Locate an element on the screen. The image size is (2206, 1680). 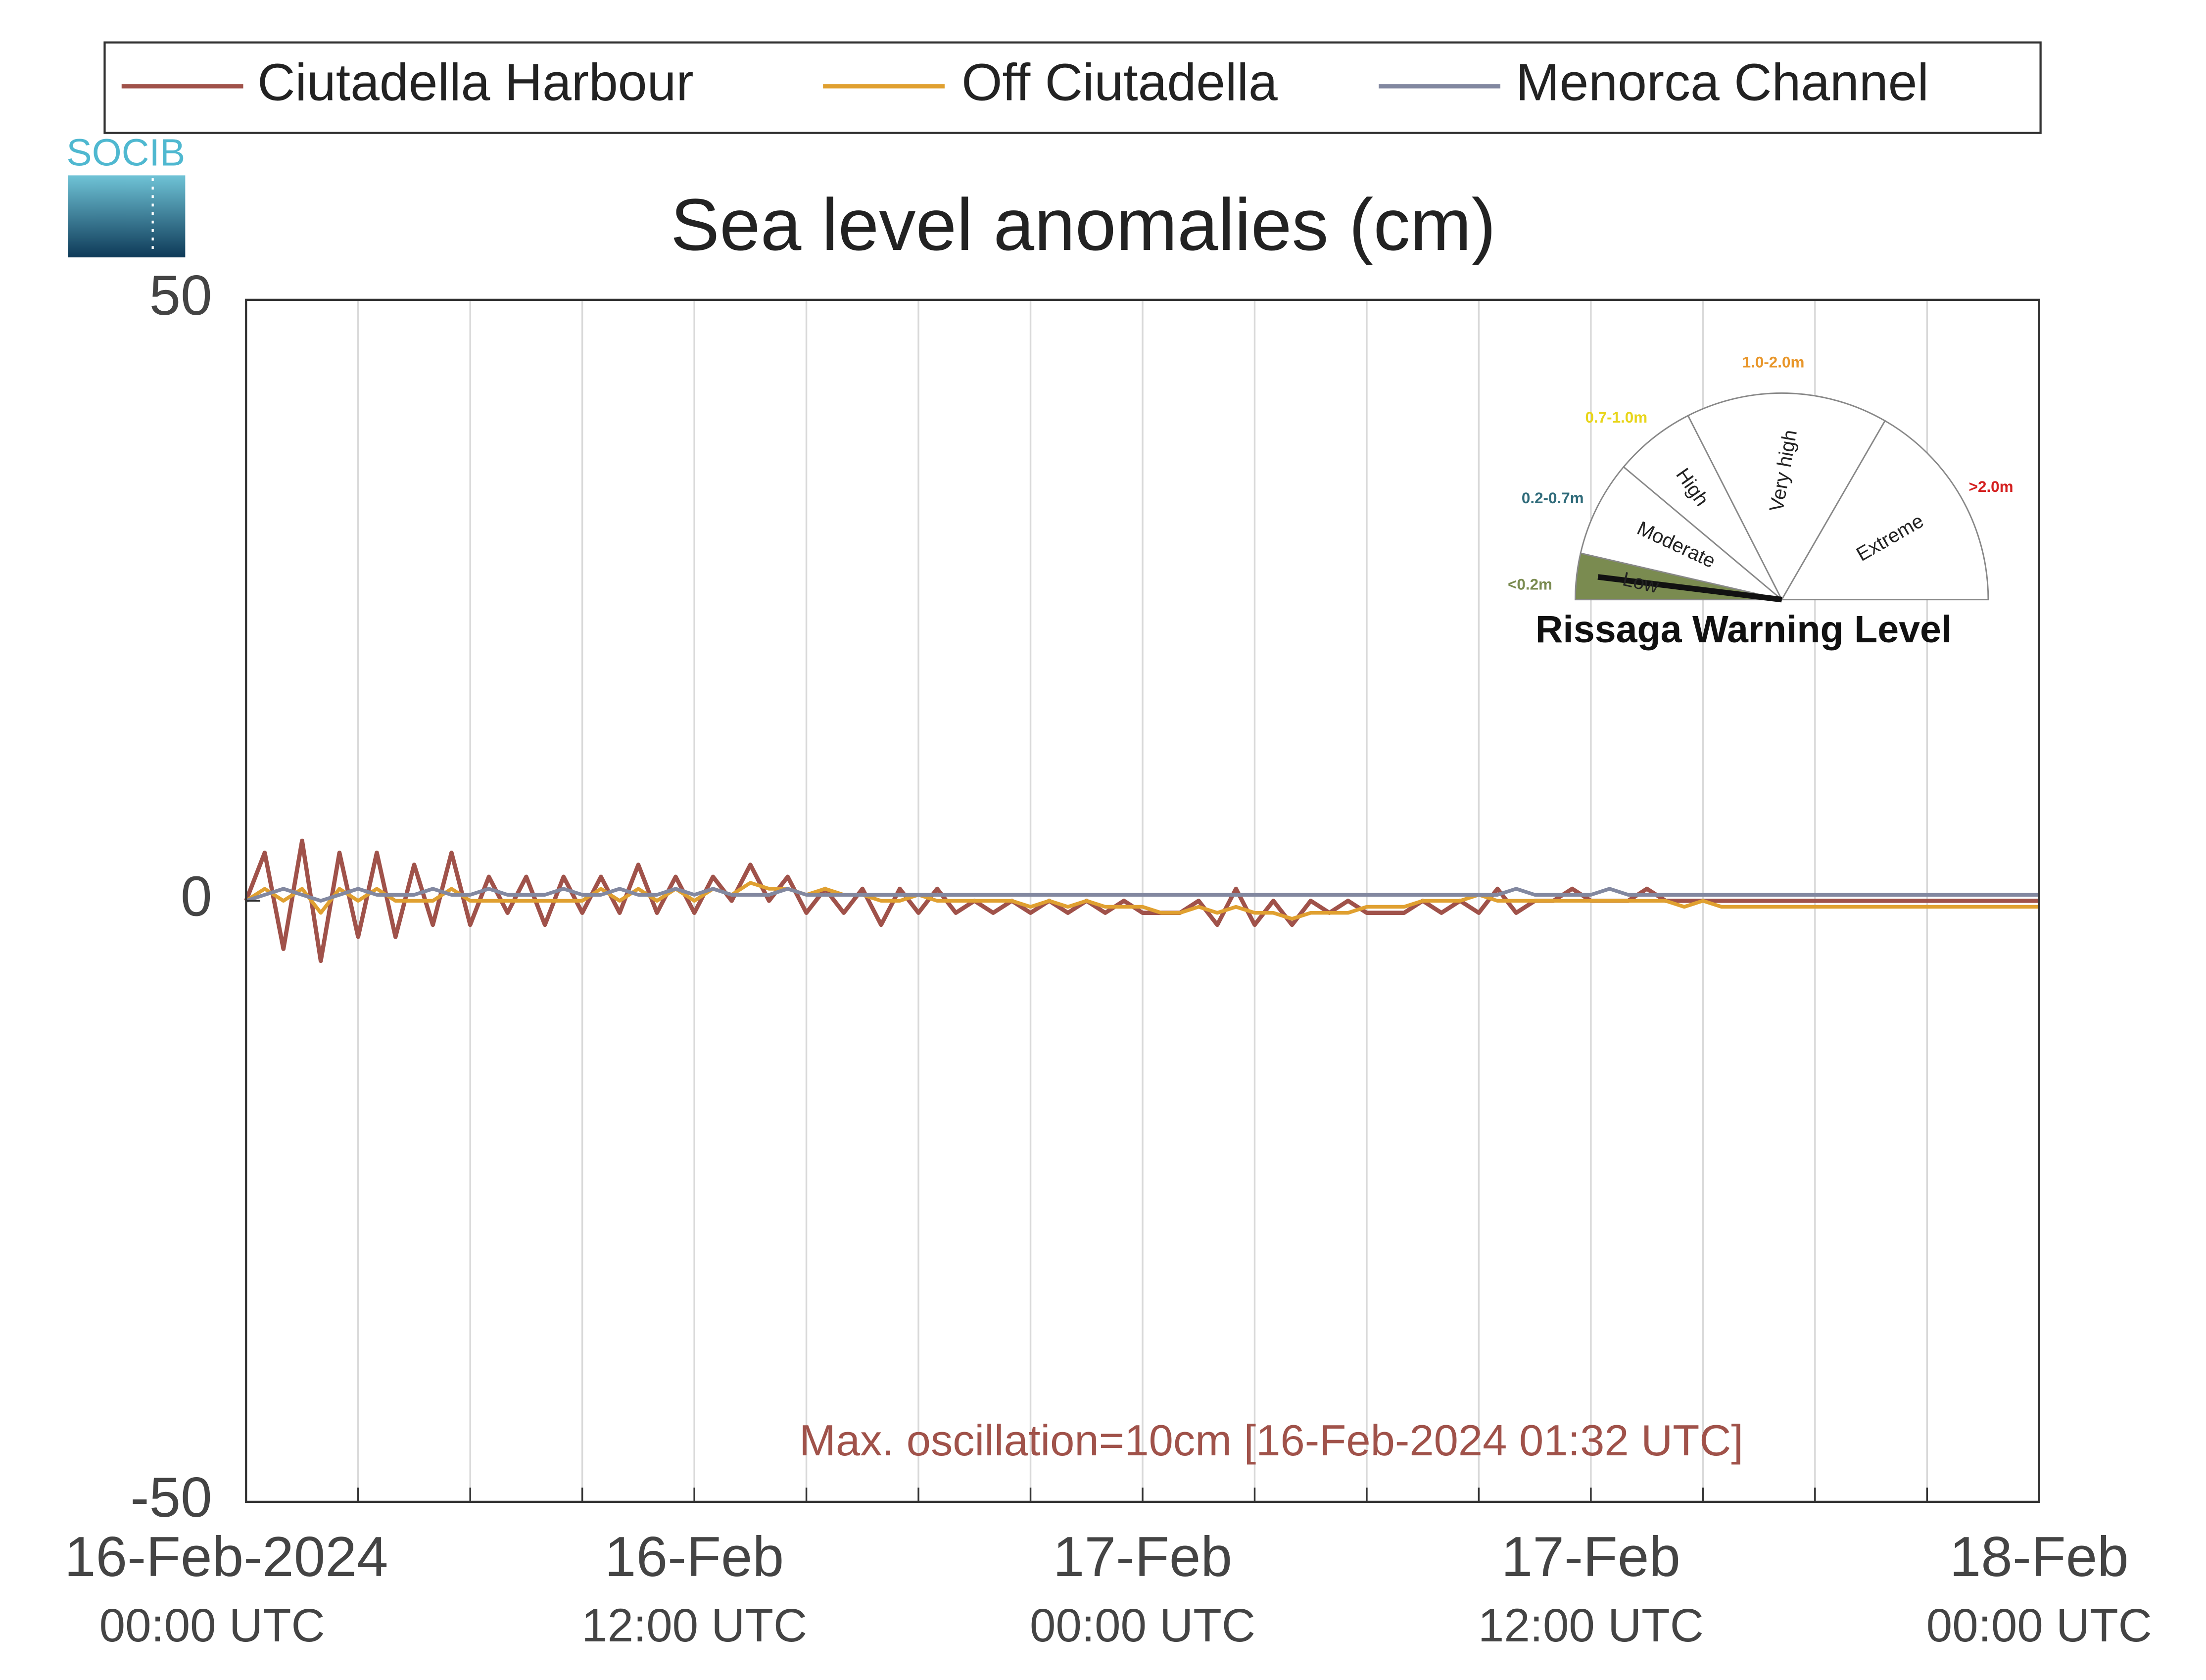
x-tick-date: 16-Feb is located at coordinates (695, 1557).